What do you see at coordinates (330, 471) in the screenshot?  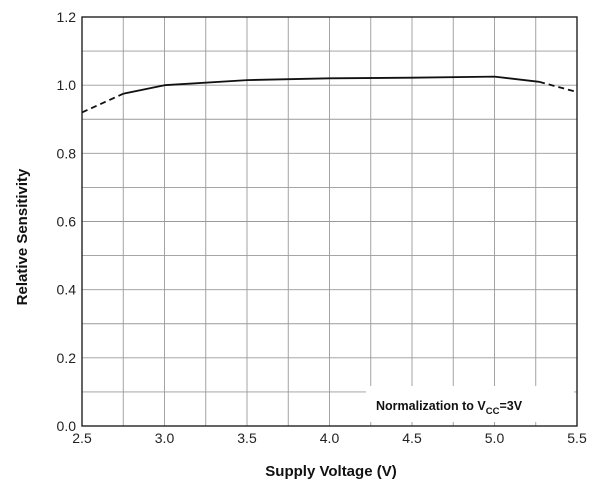 I see `x-axis-label: Supply Voltage (V)` at bounding box center [330, 471].